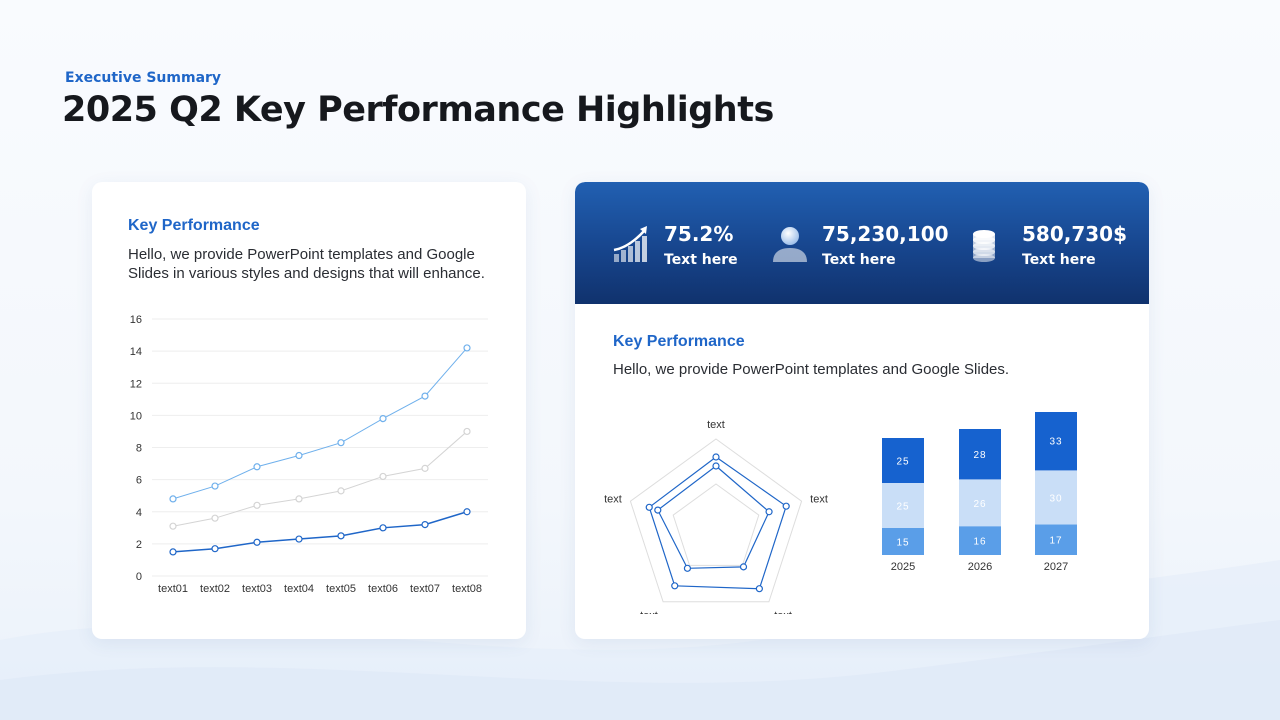 The image size is (1280, 720). I want to click on coin-stack-icon, so click(984, 246).